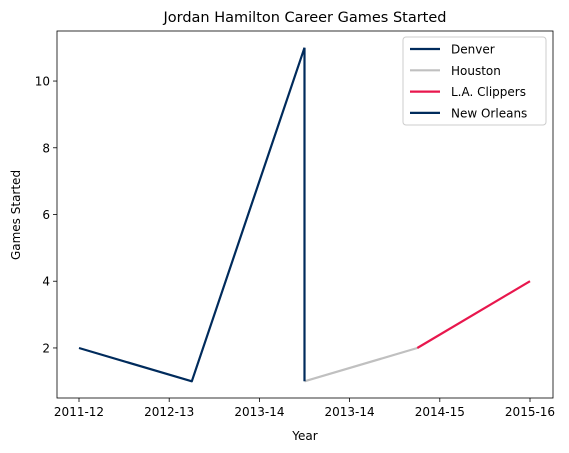 This screenshot has height=453, width=569. What do you see at coordinates (46, 348) in the screenshot?
I see `y-tick-label: 2` at bounding box center [46, 348].